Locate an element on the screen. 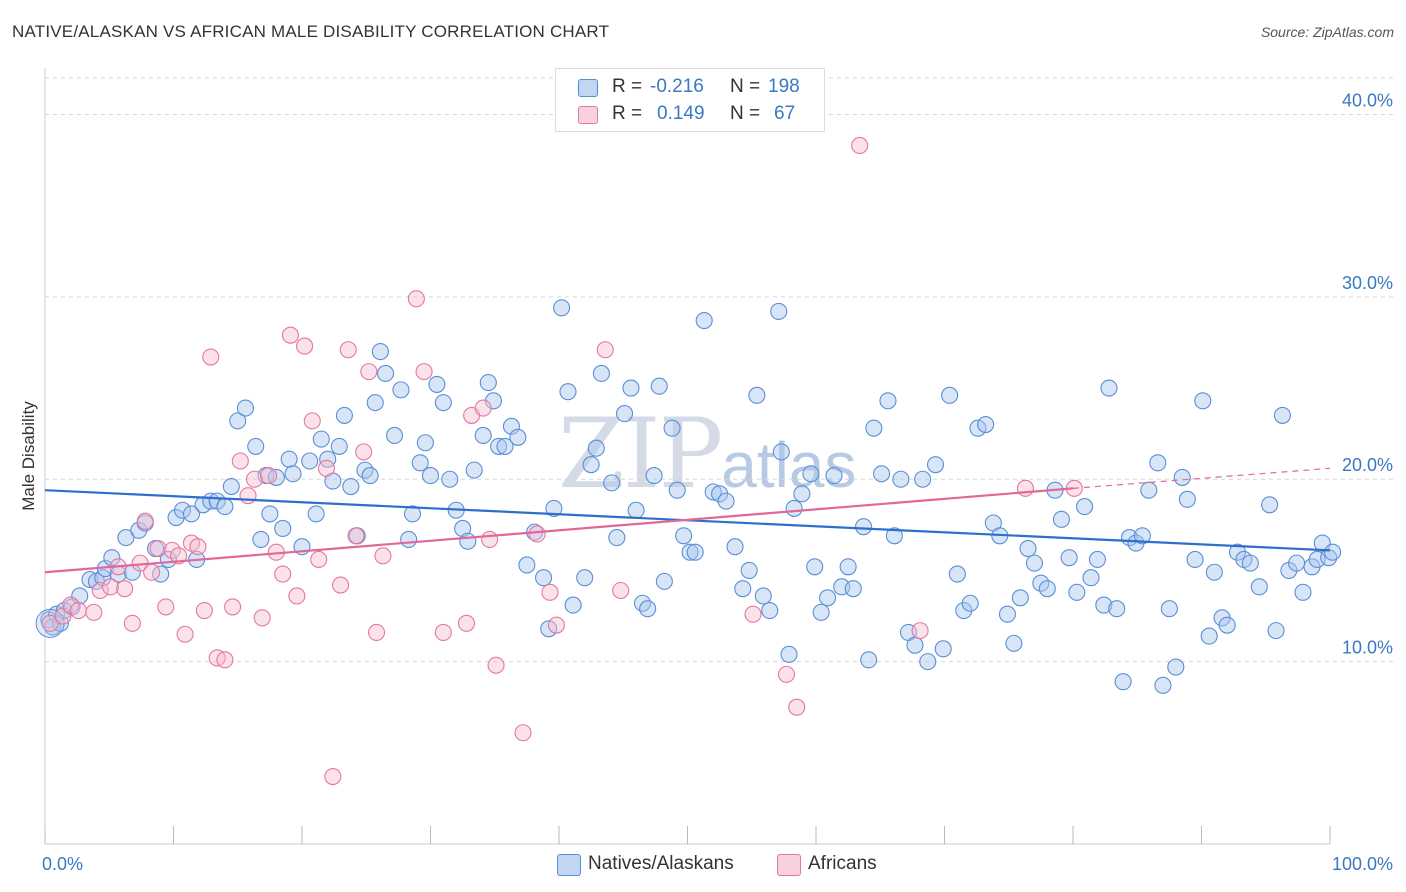  y-tick-label: 10.0% is located at coordinates (1367, 648).